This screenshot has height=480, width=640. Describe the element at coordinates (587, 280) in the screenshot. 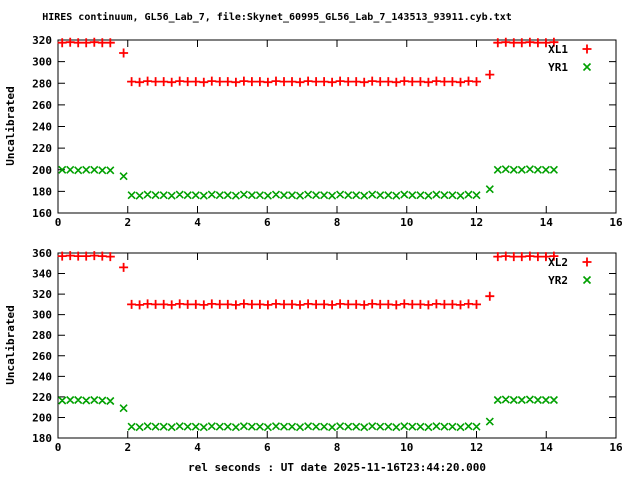

I see `legend-marker-YR2` at that location.